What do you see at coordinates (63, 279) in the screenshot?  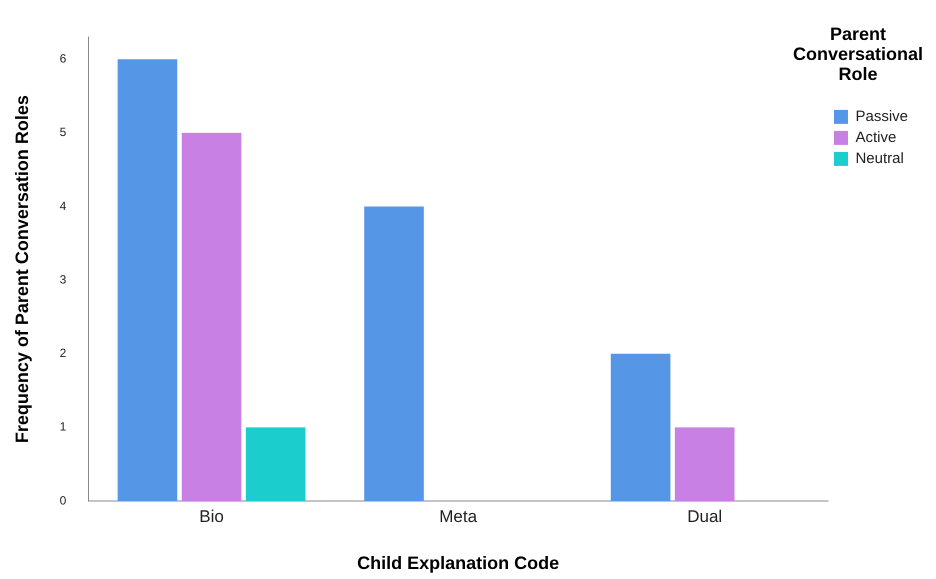 I see `y-tick-label: 3` at bounding box center [63, 279].